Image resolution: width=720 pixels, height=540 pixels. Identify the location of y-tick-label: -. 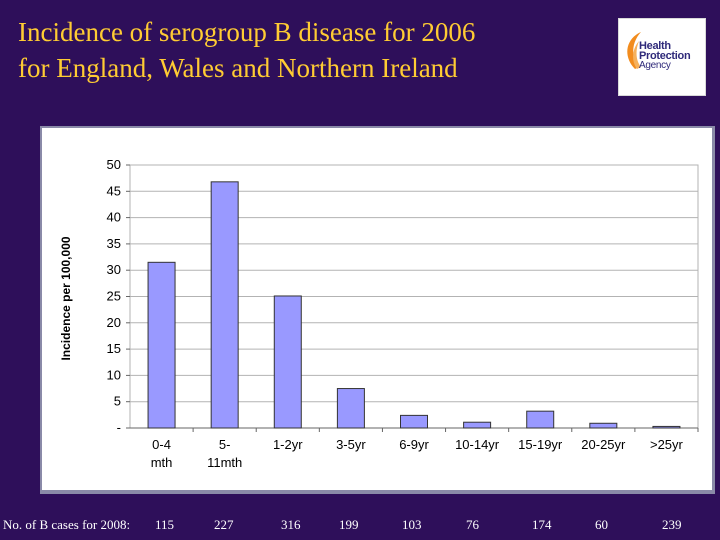
(119, 427).